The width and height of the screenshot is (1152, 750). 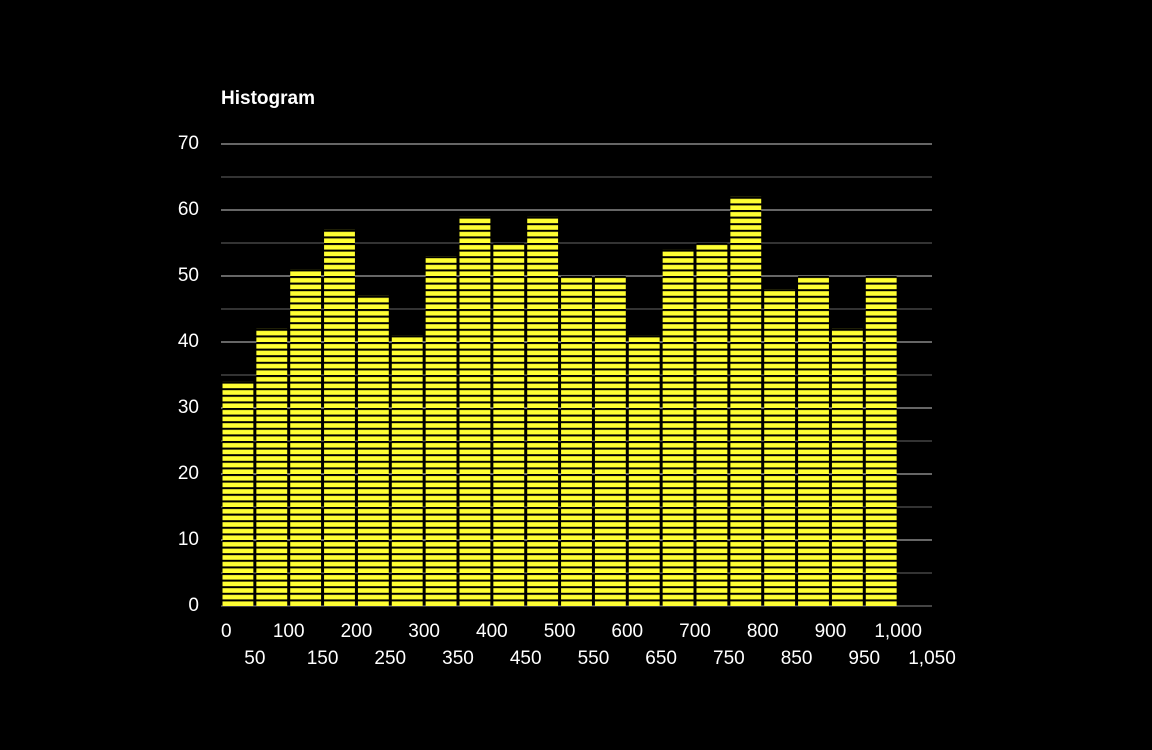 I want to click on x-tick-label: 700, so click(x=695, y=631).